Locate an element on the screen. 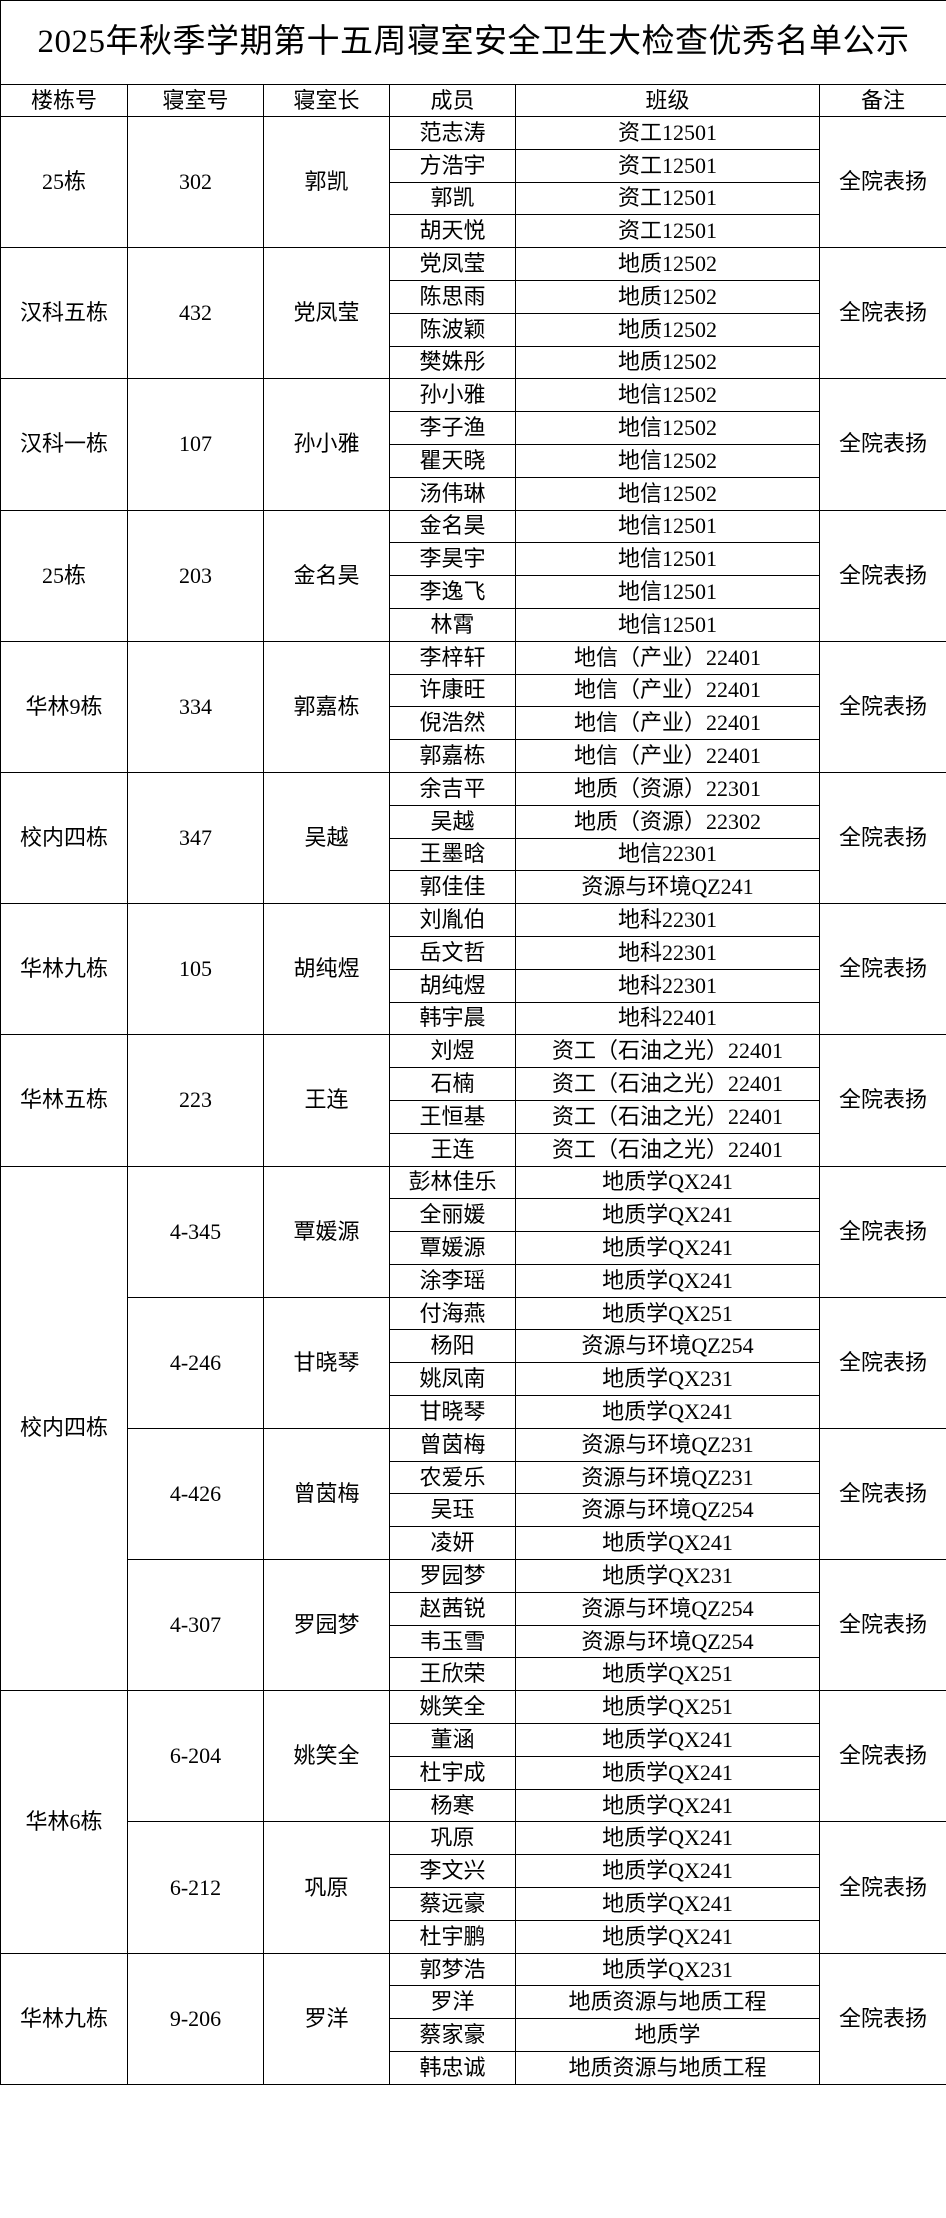 This screenshot has width=946, height=2218. table-row: 华林九栋 9-206 罗洋 郭梦浩 地质学QX231 全院表扬 is located at coordinates (473, 2018).